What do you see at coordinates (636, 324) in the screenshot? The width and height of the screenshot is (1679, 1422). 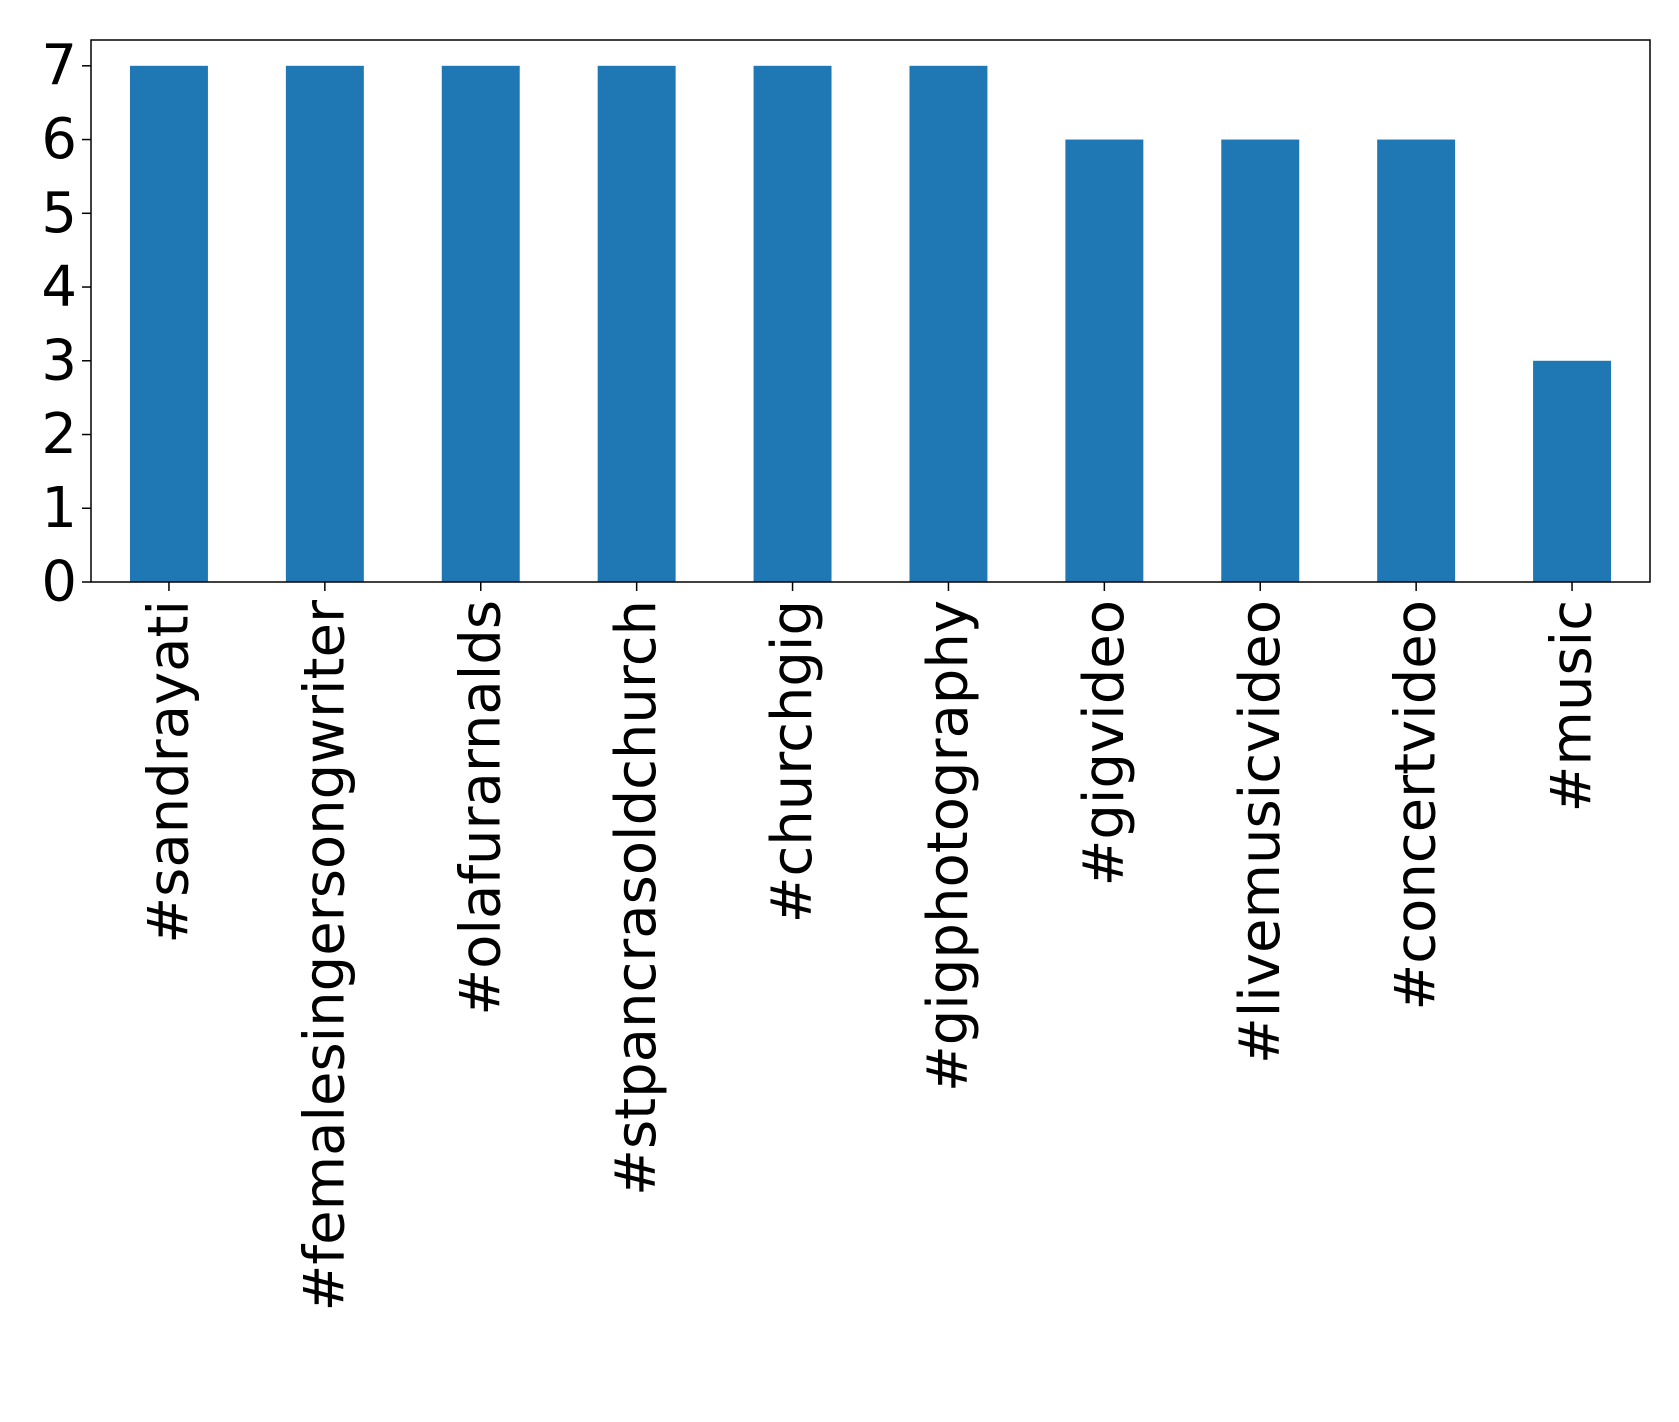 I see `bar-stpancrasoldchurch` at bounding box center [636, 324].